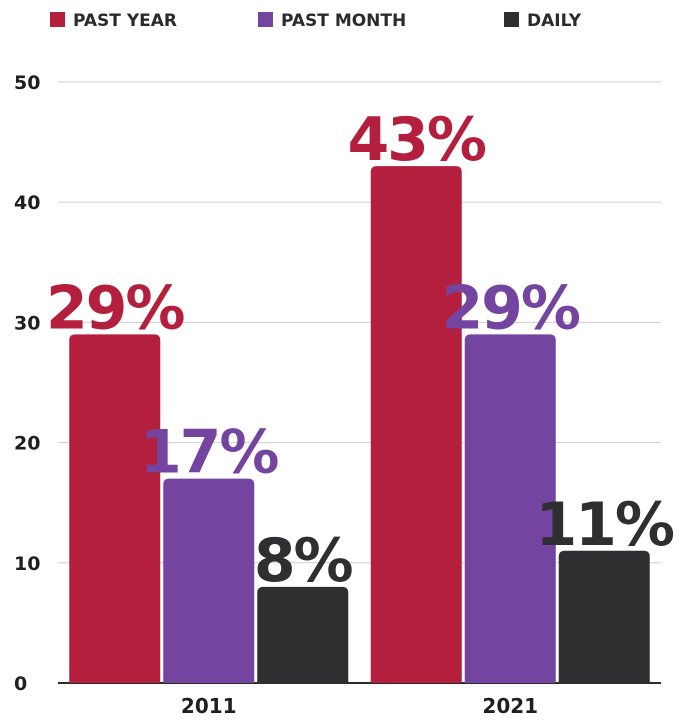 Image resolution: width=689 pixels, height=721 pixels. I want to click on y-axis: 0 10 20 30 40 50, so click(27, 383).